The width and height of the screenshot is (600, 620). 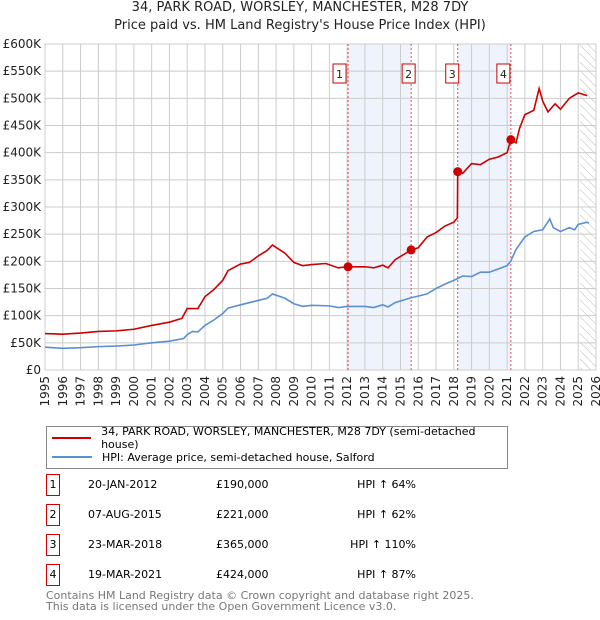 What do you see at coordinates (578, 391) in the screenshot?
I see `x-tick-label: 2025` at bounding box center [578, 391].